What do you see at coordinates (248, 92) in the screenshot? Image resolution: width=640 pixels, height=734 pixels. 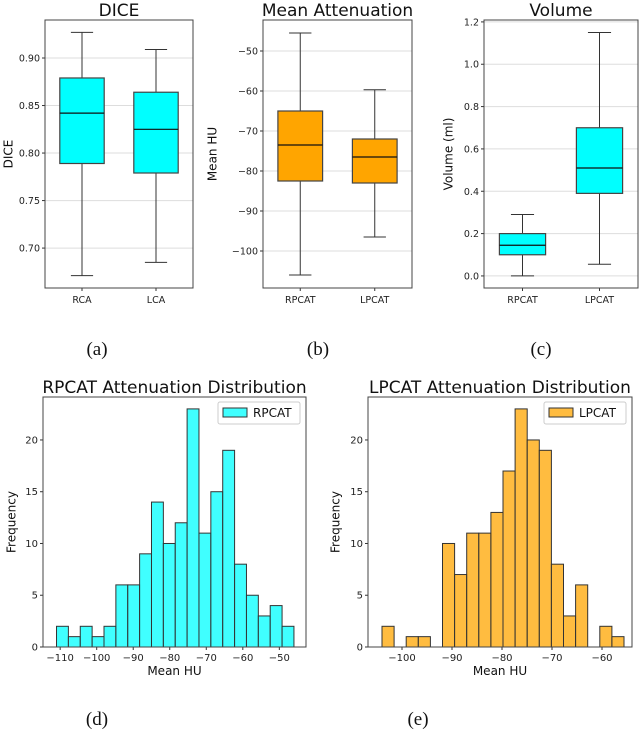 I see `y-tick-label: −60` at bounding box center [248, 92].